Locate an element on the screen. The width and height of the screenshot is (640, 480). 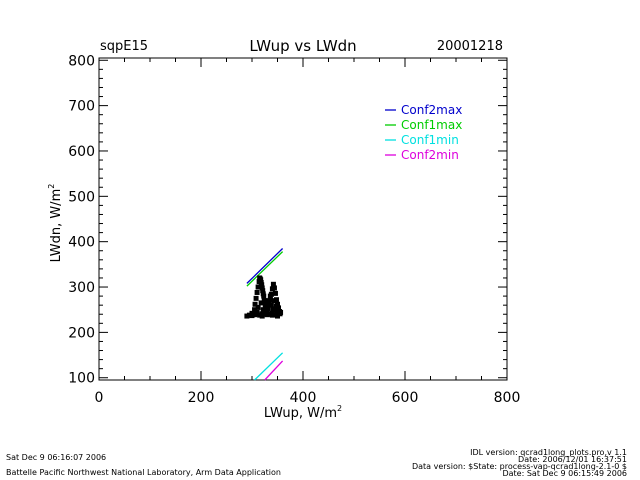
footer-timestamp: Sat Dec 9 06:16:07 2006 is located at coordinates (56, 457).